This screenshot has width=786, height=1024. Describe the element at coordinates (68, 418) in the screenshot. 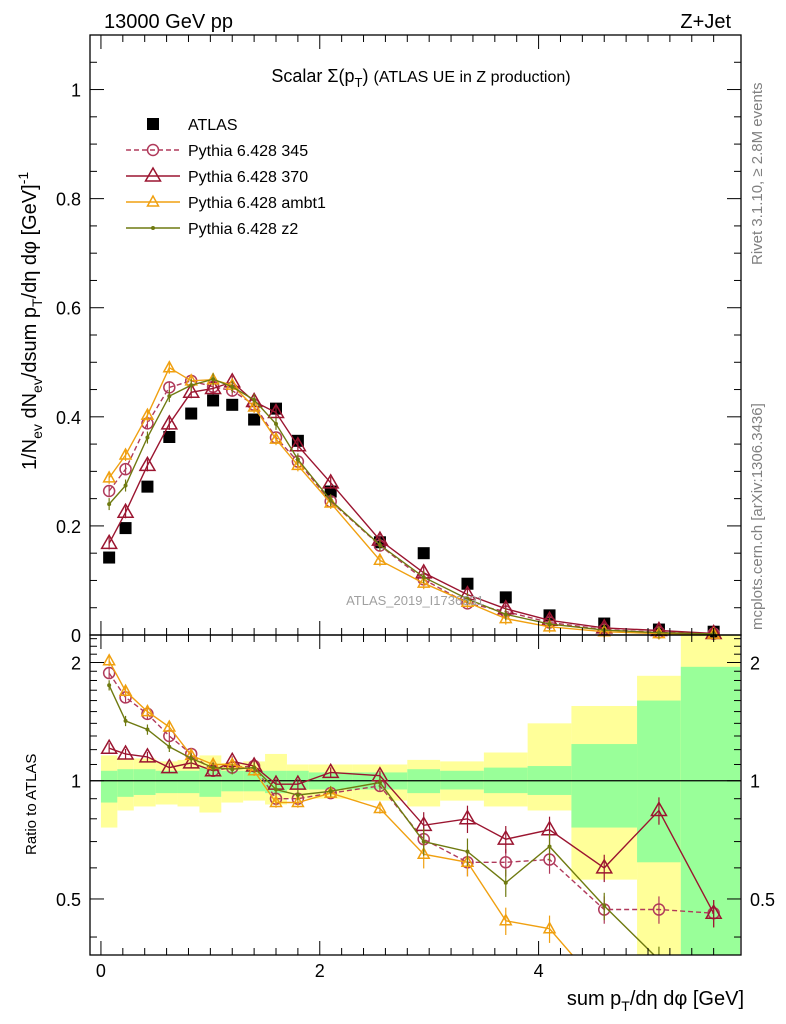

I see `main-y-tick-label: 0.4` at that location.